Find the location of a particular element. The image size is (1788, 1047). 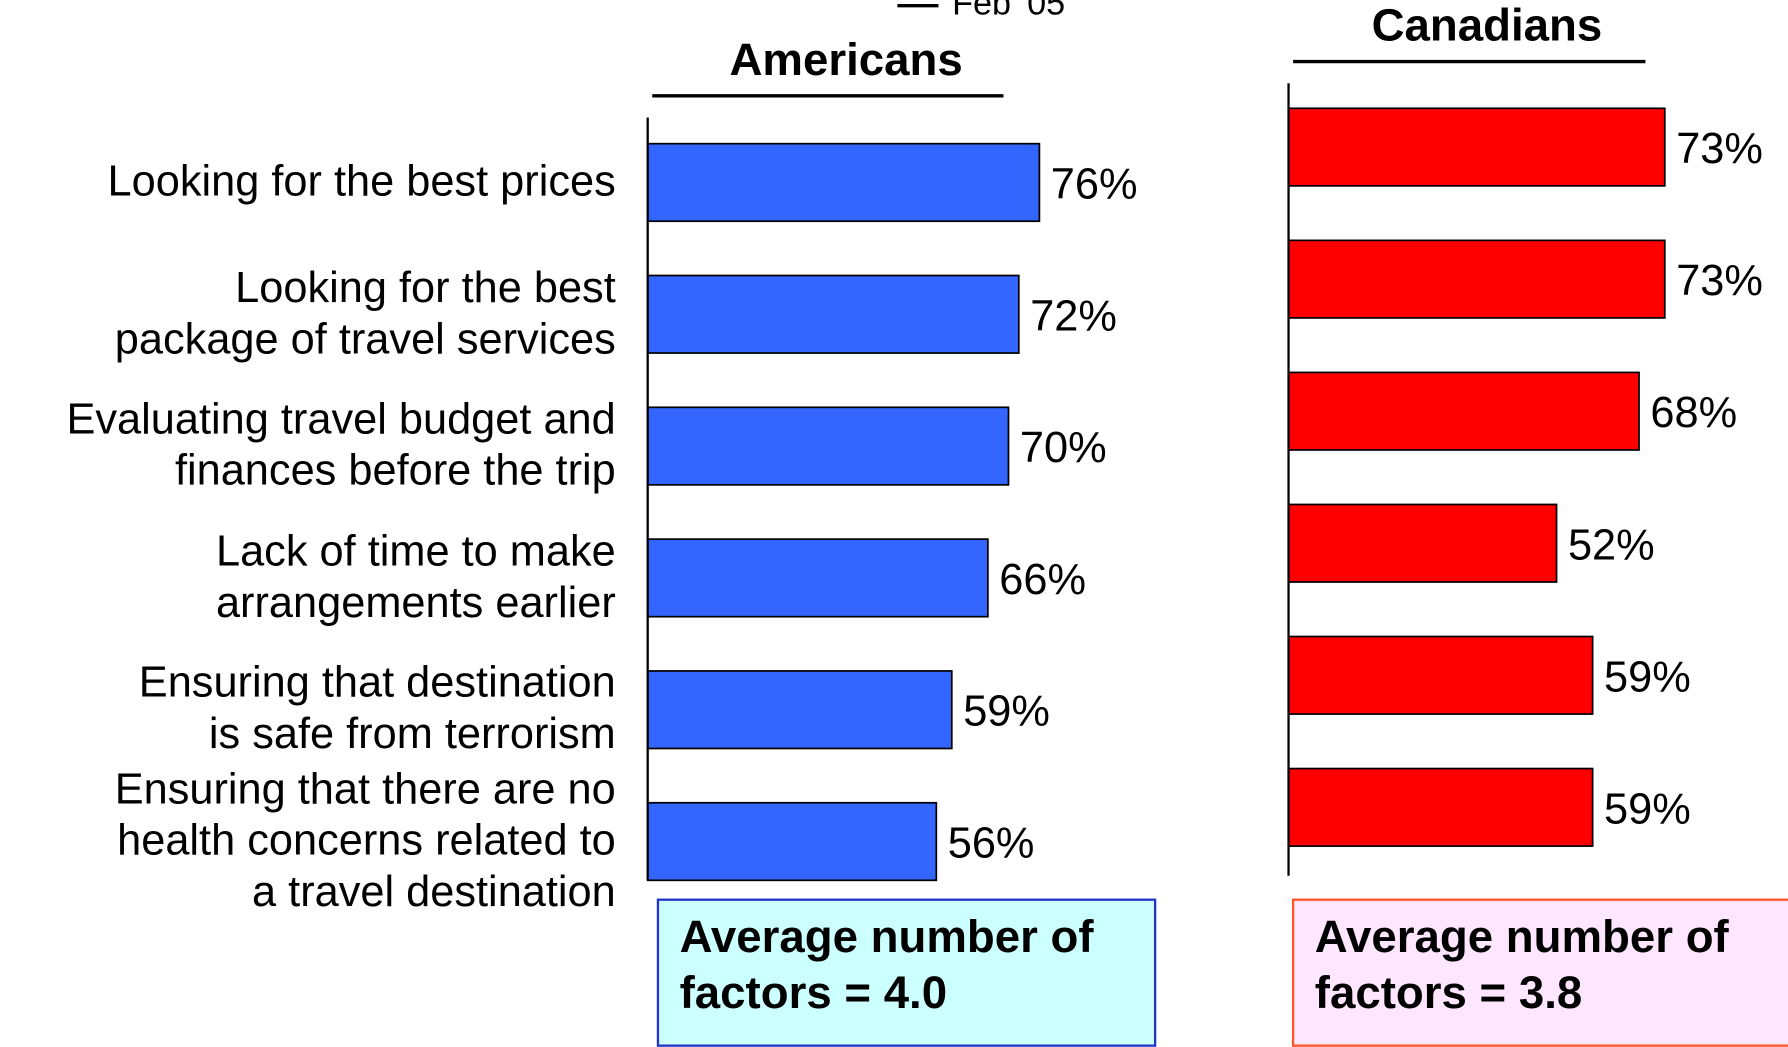

value-label: 68% is located at coordinates (1693, 413).